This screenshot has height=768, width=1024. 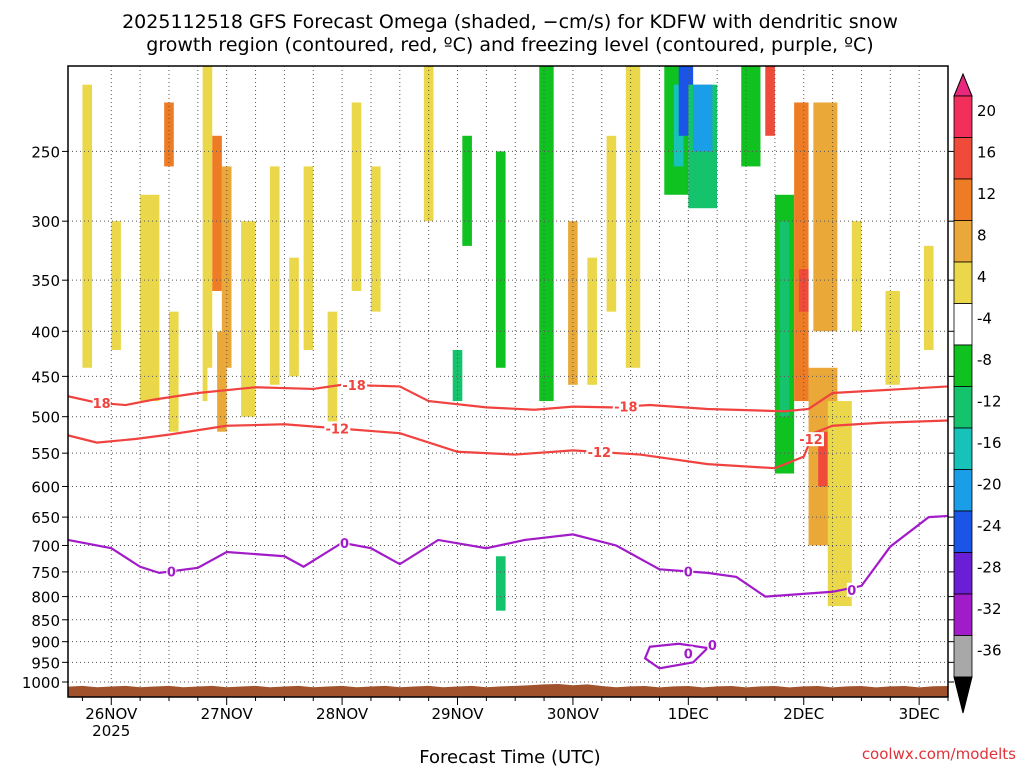 What do you see at coordinates (45, 598) in the screenshot?
I see `y-tick-label: 800` at bounding box center [45, 598].